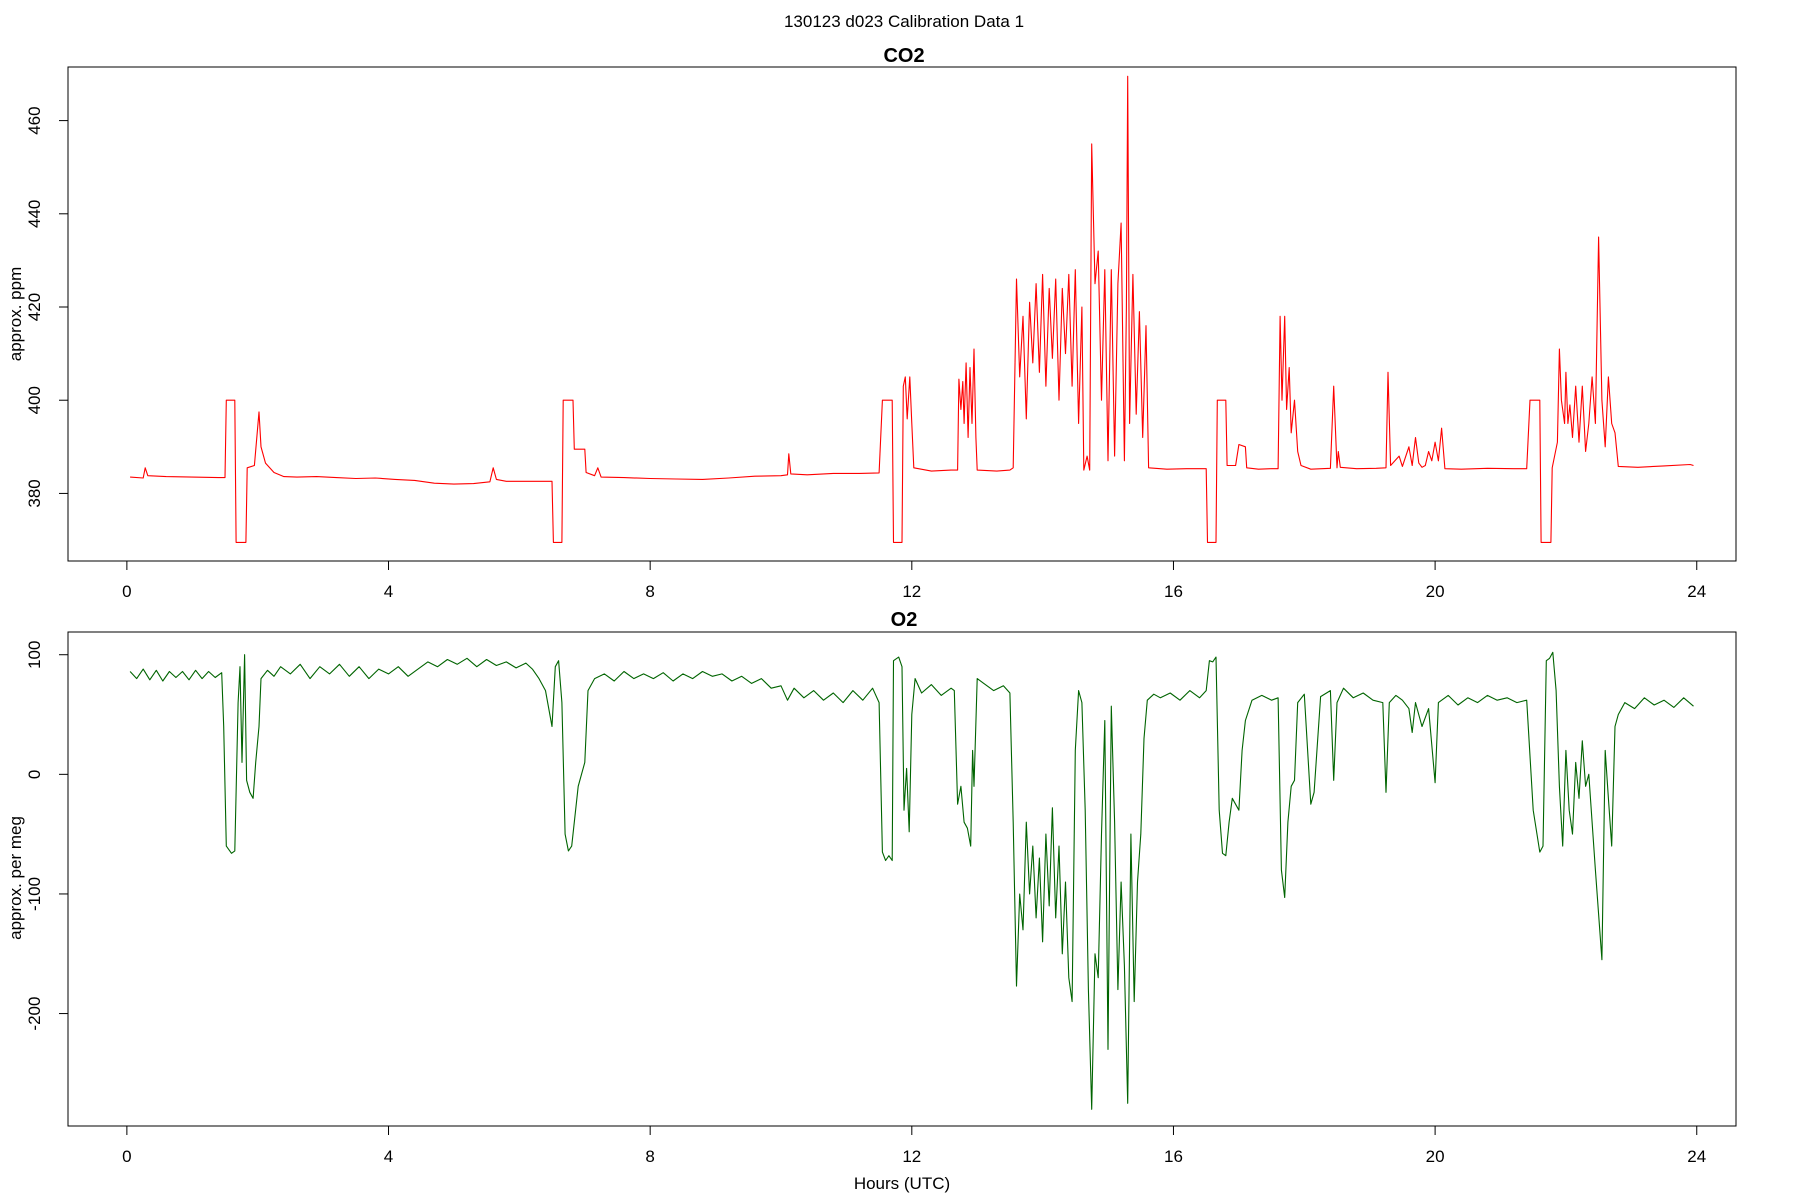 The height and width of the screenshot is (1200, 1800). I want to click on o2-y-tick-label: -100, so click(34, 894).